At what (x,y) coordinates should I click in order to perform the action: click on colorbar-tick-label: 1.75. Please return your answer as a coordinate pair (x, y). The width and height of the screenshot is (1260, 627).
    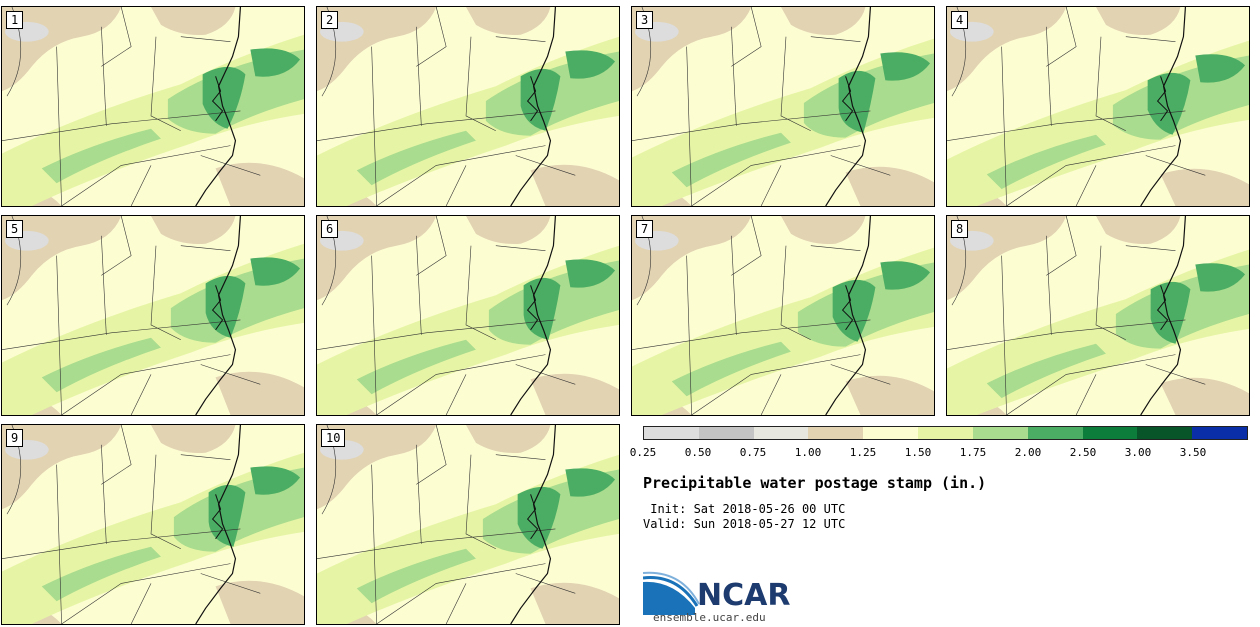
    Looking at the image, I should click on (973, 452).